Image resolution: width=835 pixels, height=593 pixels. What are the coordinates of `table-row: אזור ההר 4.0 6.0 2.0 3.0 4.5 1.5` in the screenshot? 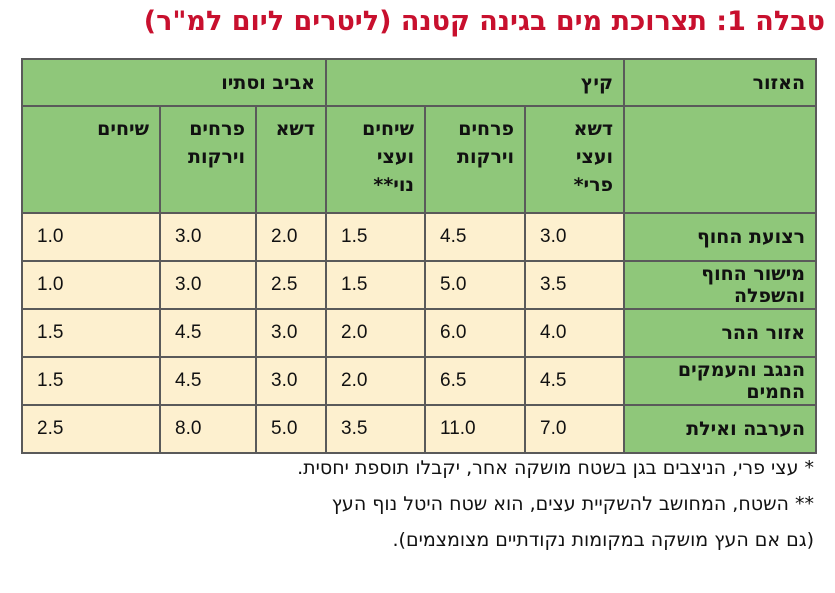 It's located at (419, 333).